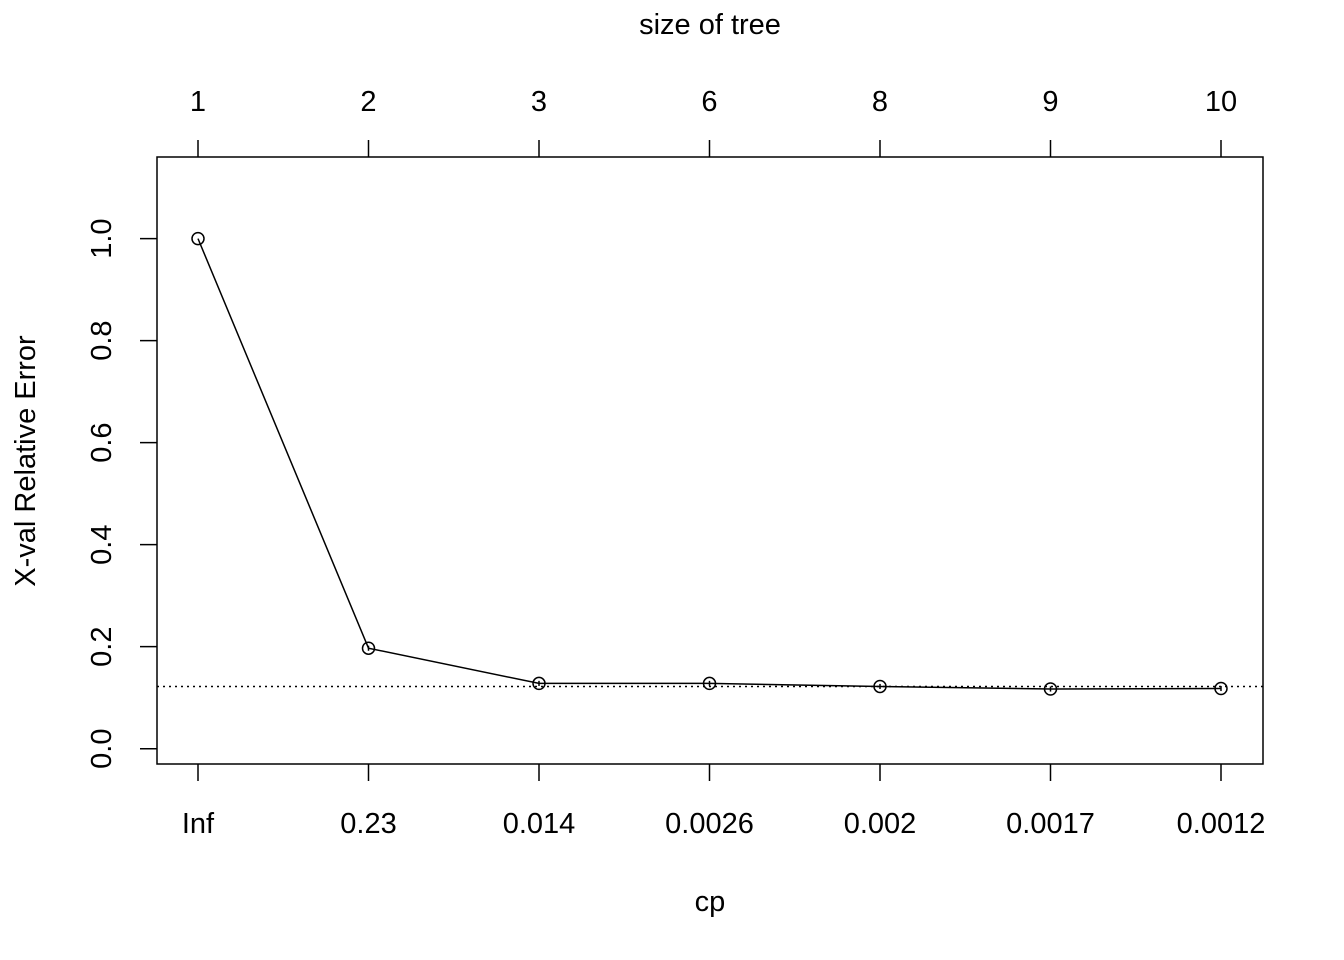 Image resolution: width=1344 pixels, height=960 pixels. Describe the element at coordinates (198, 824) in the screenshot. I see `x-tick-label: Inf` at that location.